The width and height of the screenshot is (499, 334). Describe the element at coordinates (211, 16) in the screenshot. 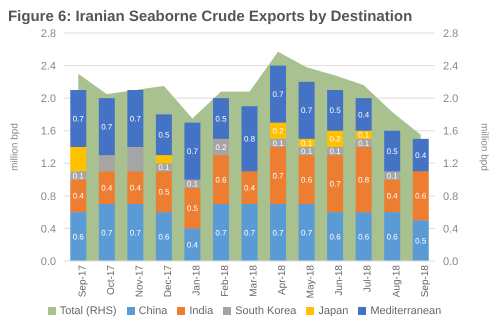

I see `chart-title: Figure 6: Iranian Seaborne Crude Exports by Destination` at that location.